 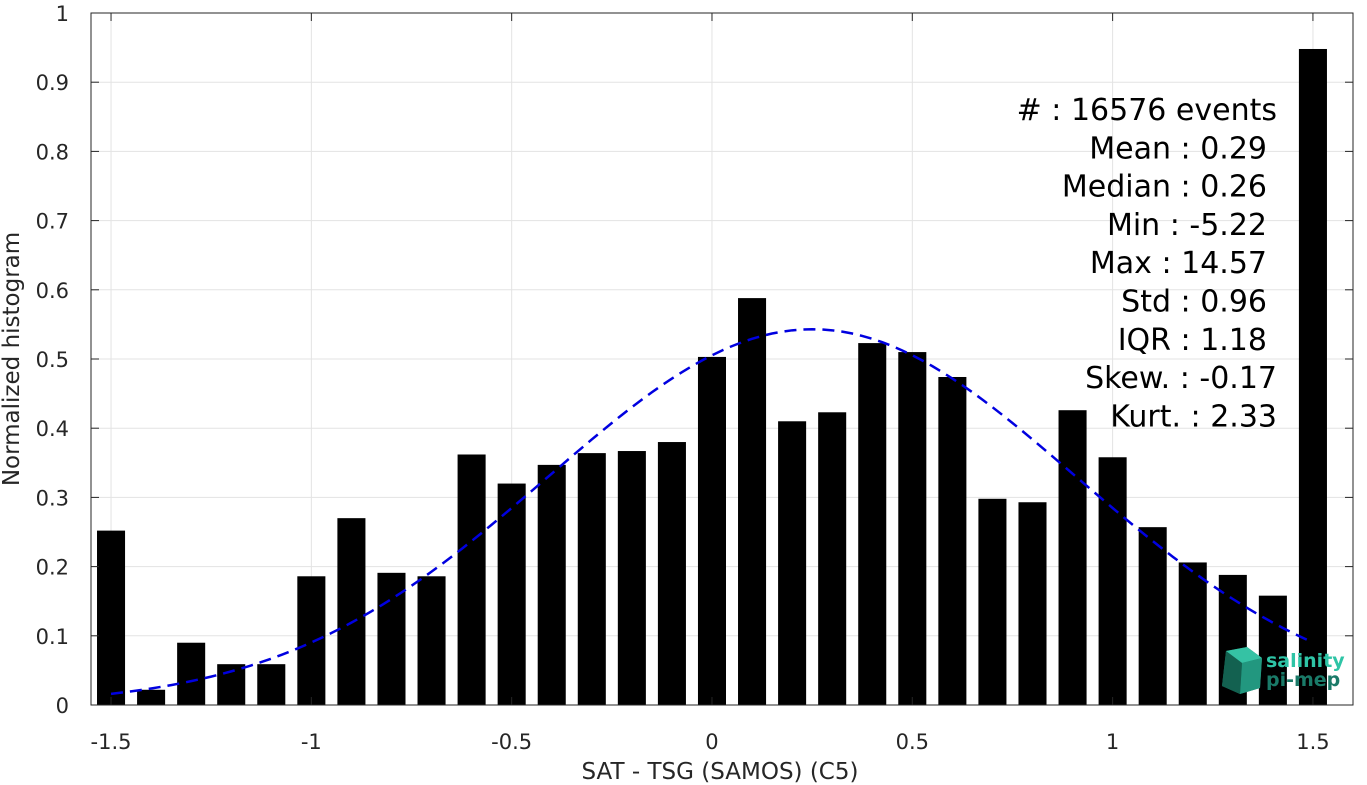 What do you see at coordinates (1178, 263) in the screenshot?
I see `stat-line: Max : 14.57` at bounding box center [1178, 263].